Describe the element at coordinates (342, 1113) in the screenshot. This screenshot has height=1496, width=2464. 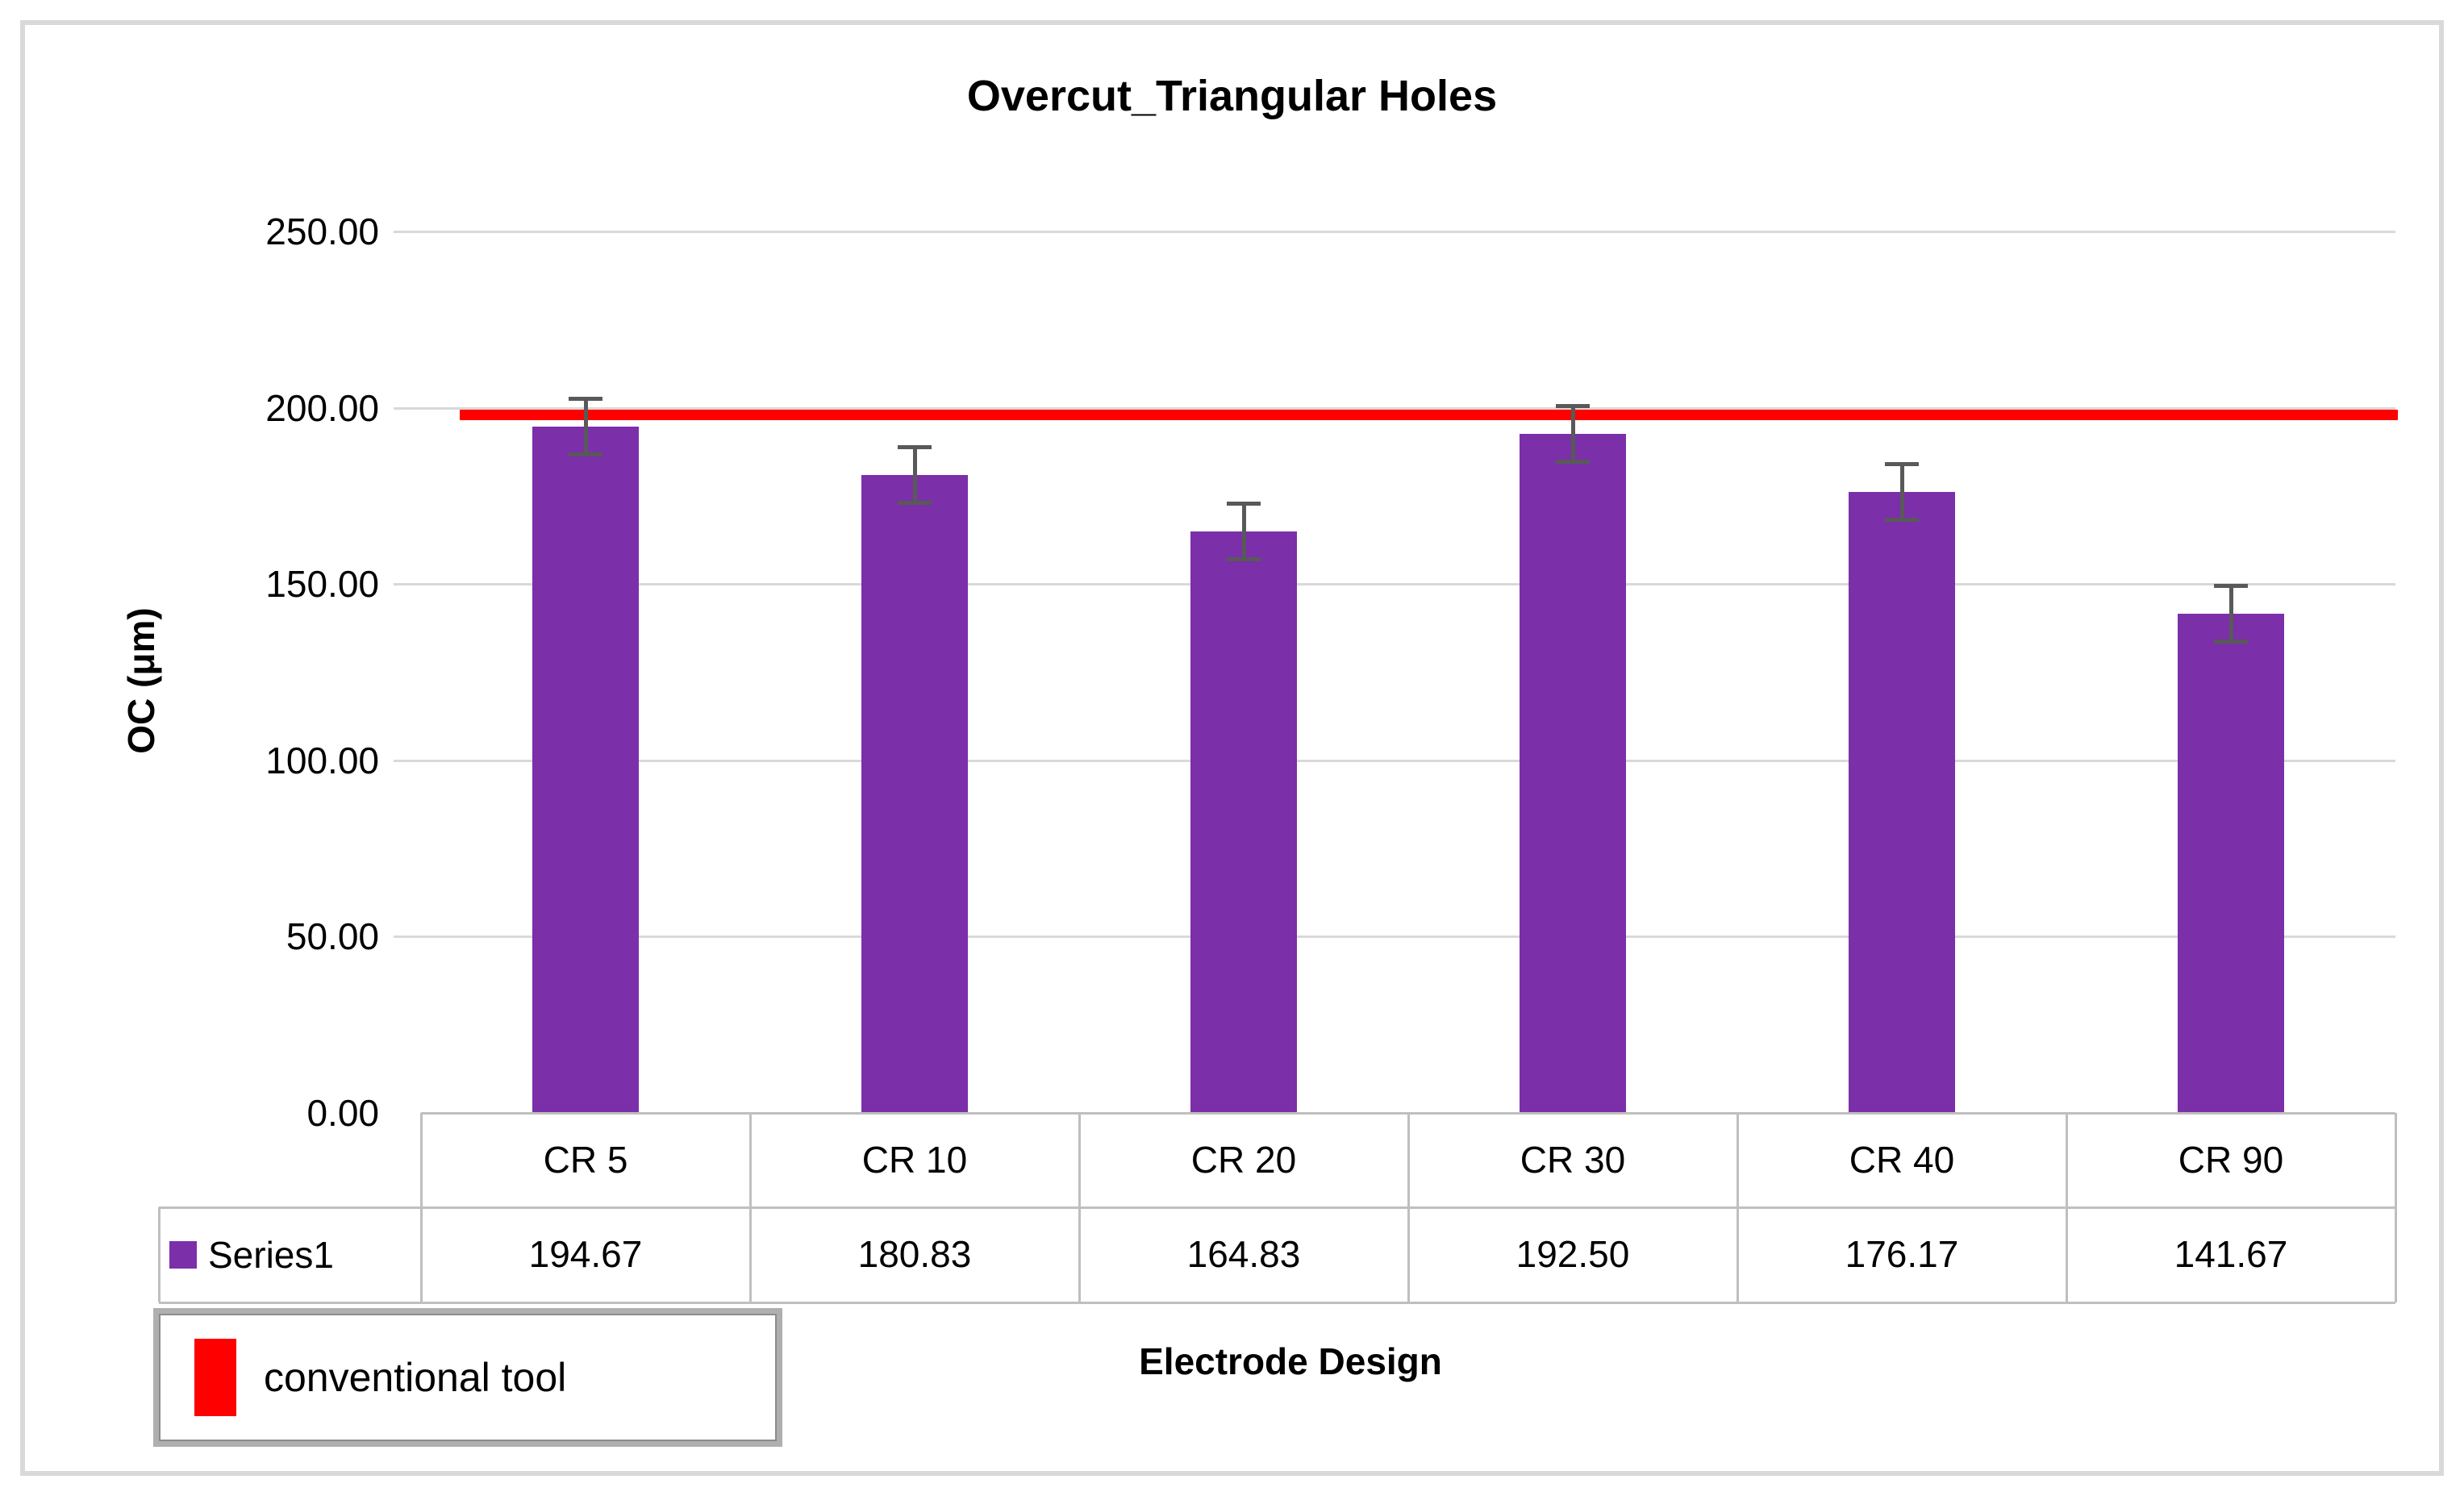
I see `y-tick-label: 0.00` at that location.